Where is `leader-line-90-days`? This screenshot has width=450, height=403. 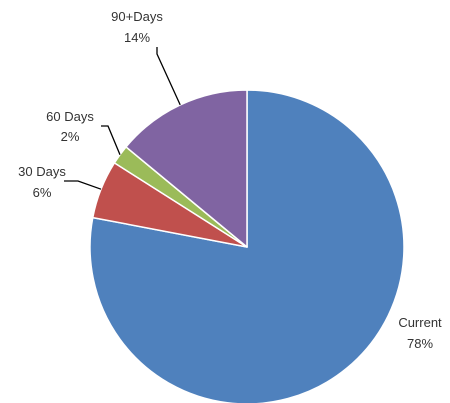 leader-line-90-days is located at coordinates (168, 76).